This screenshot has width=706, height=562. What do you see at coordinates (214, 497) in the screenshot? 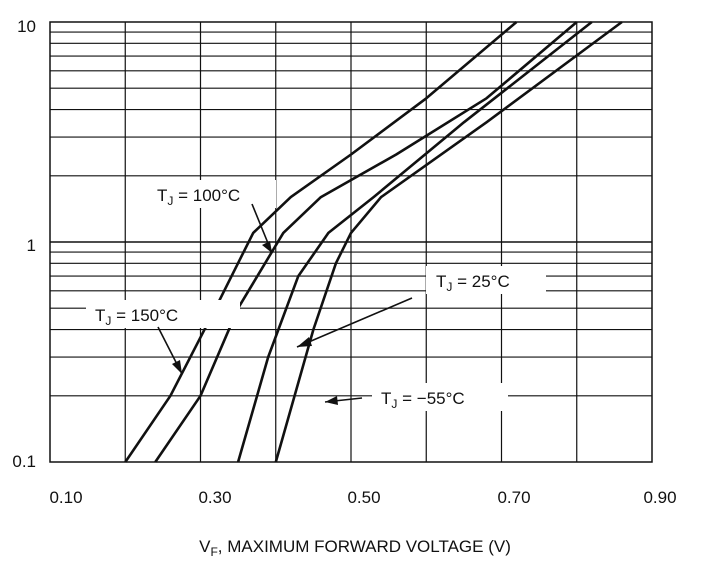
I see `x-tick-label: 0.30` at bounding box center [214, 497].